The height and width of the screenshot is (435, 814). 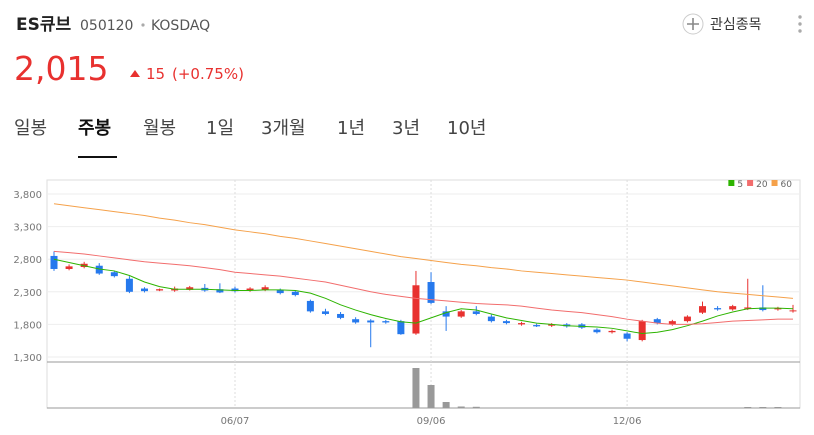 What do you see at coordinates (27, 228) in the screenshot?
I see `y-tick-label: 3,300` at bounding box center [27, 228].